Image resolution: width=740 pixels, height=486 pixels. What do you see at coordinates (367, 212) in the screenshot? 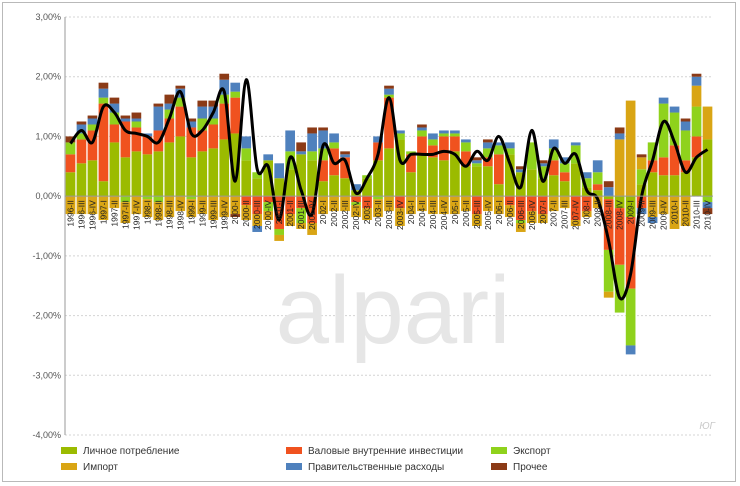
I see `x-tick-label: 2003-I` at bounding box center [367, 212].